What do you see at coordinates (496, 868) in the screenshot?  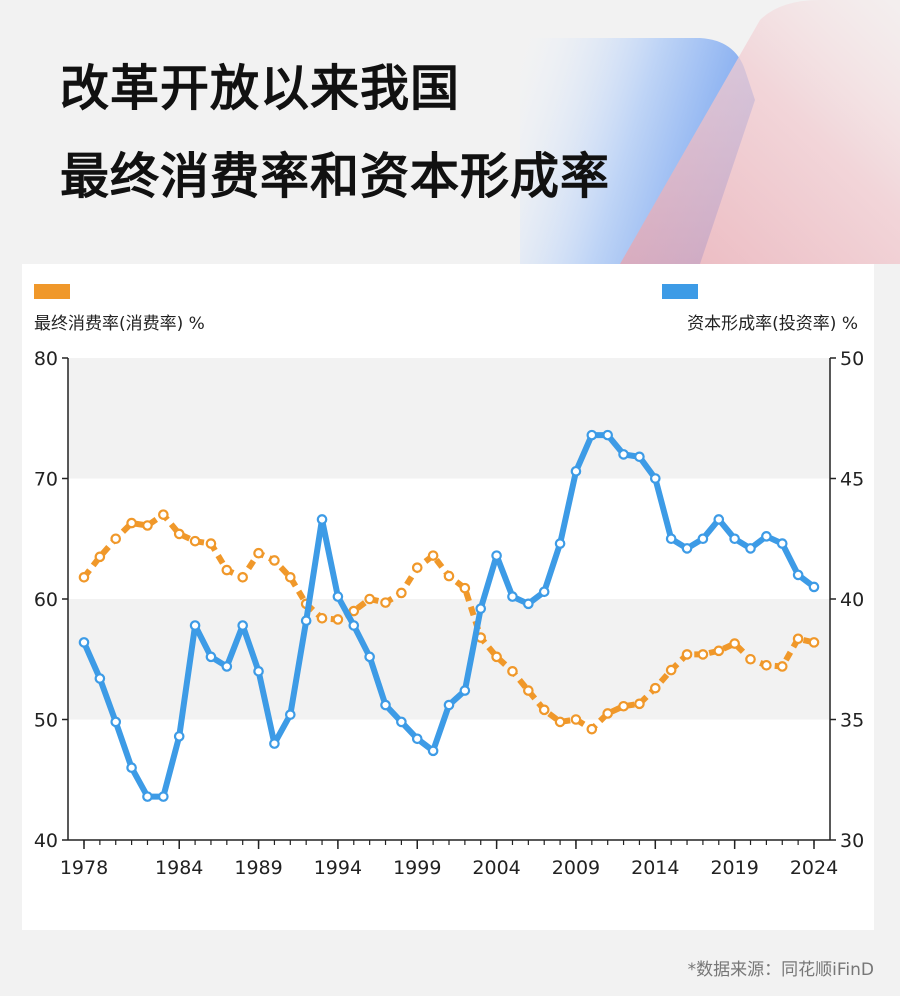 I see `x-tick-label: 2004` at bounding box center [496, 868].